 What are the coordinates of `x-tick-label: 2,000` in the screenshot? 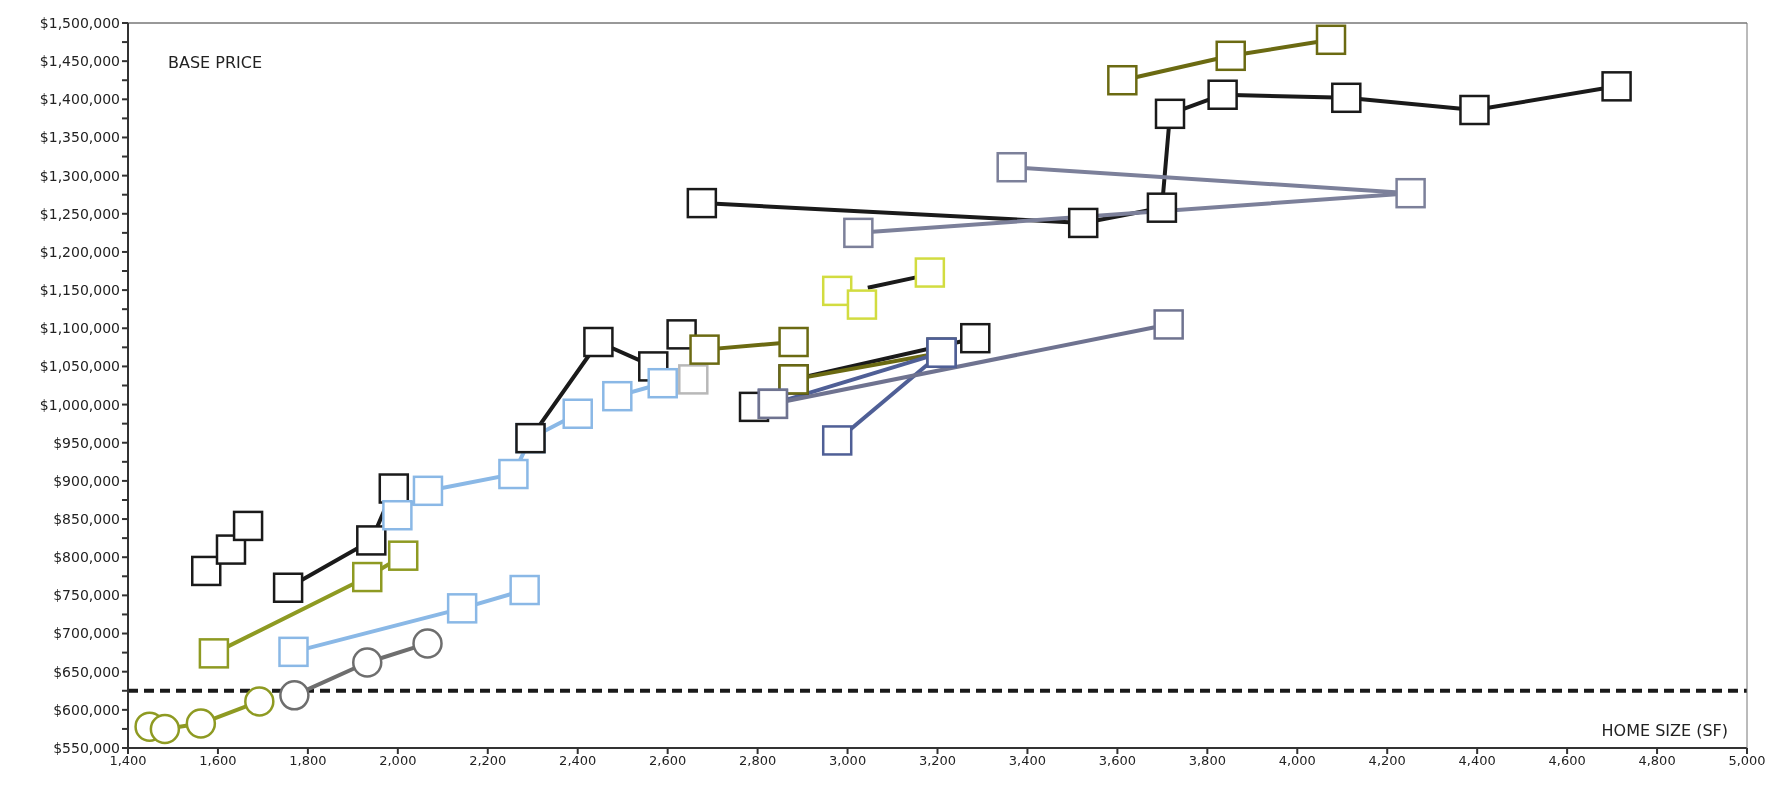 It's located at (398, 761).